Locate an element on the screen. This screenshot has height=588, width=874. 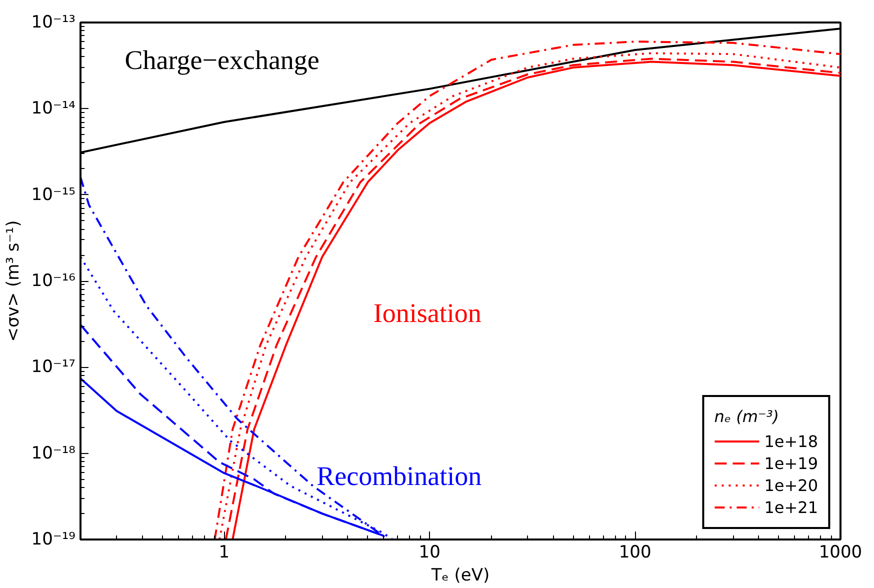
annotation: Ionisation is located at coordinates (427, 313).